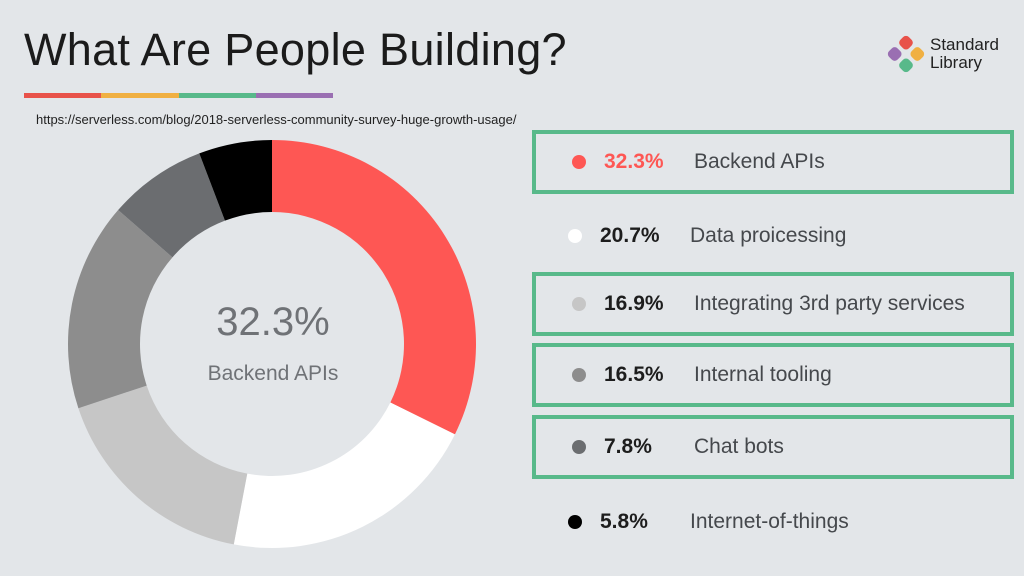 This screenshot has height=576, width=1024. What do you see at coordinates (295, 49) in the screenshot?
I see `page-title: What Are People Building?` at bounding box center [295, 49].